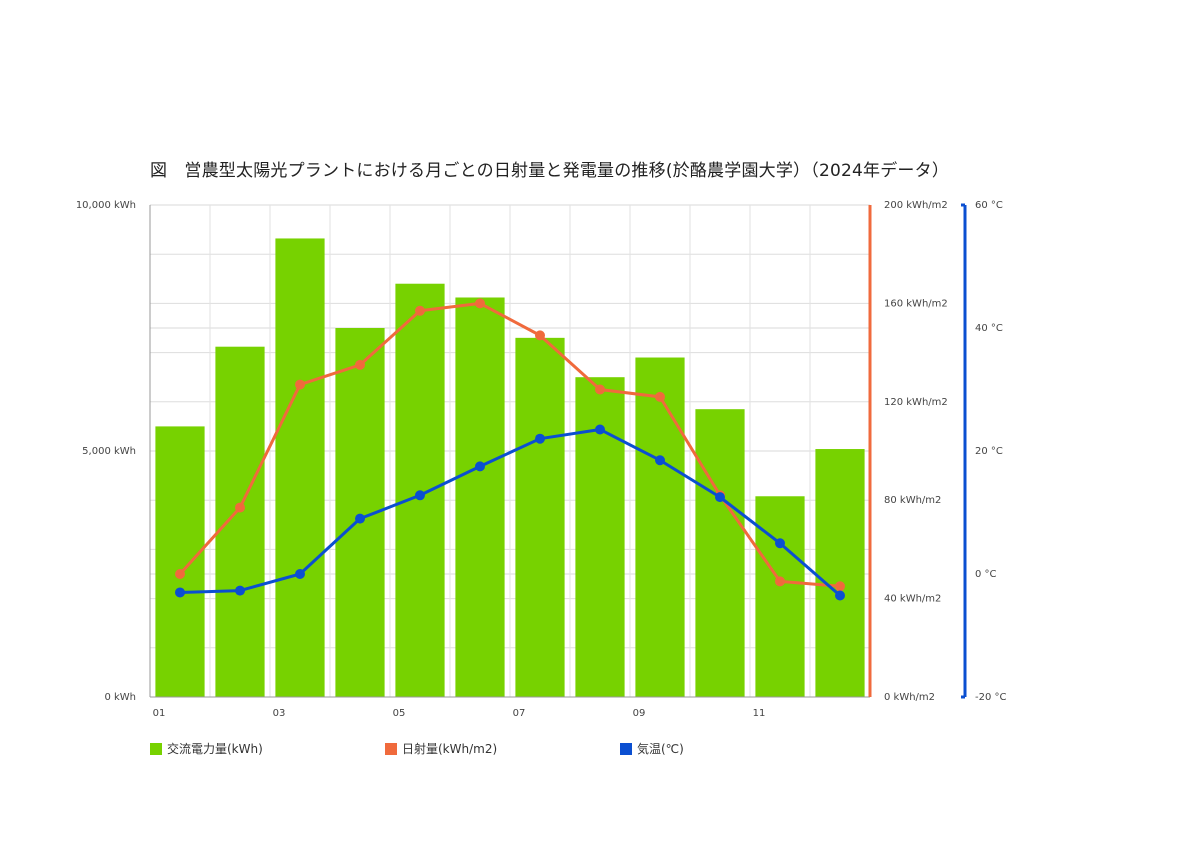 The width and height of the screenshot is (1200, 848). What do you see at coordinates (989, 205) in the screenshot?
I see `temperature-tick-label: 60 °C` at bounding box center [989, 205].